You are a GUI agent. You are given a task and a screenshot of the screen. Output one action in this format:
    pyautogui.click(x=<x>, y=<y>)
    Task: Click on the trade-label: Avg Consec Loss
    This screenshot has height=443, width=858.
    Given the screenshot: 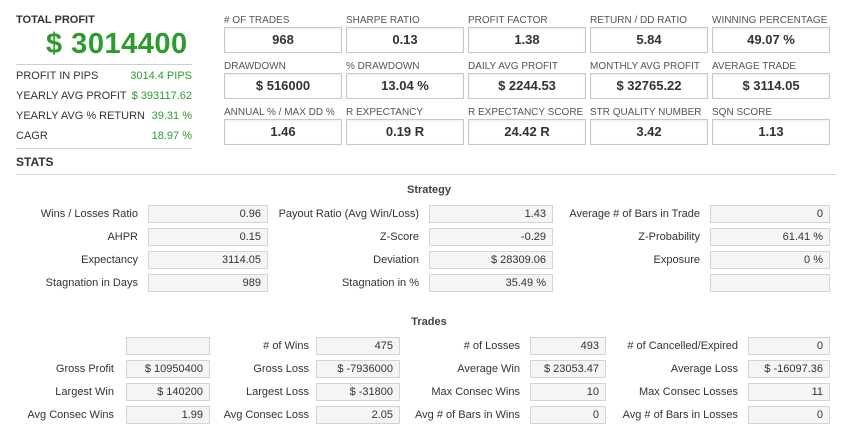 What is the action you would take?
    pyautogui.click(x=266, y=415)
    